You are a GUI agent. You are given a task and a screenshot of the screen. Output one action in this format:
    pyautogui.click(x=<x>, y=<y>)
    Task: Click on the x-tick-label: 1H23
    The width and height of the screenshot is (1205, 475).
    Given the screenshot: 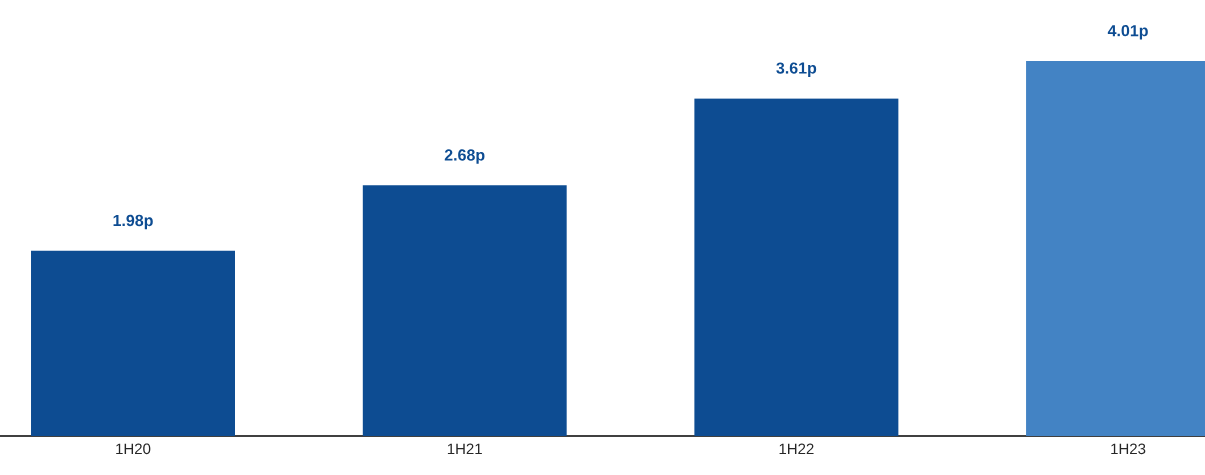 What is the action you would take?
    pyautogui.click(x=1128, y=449)
    